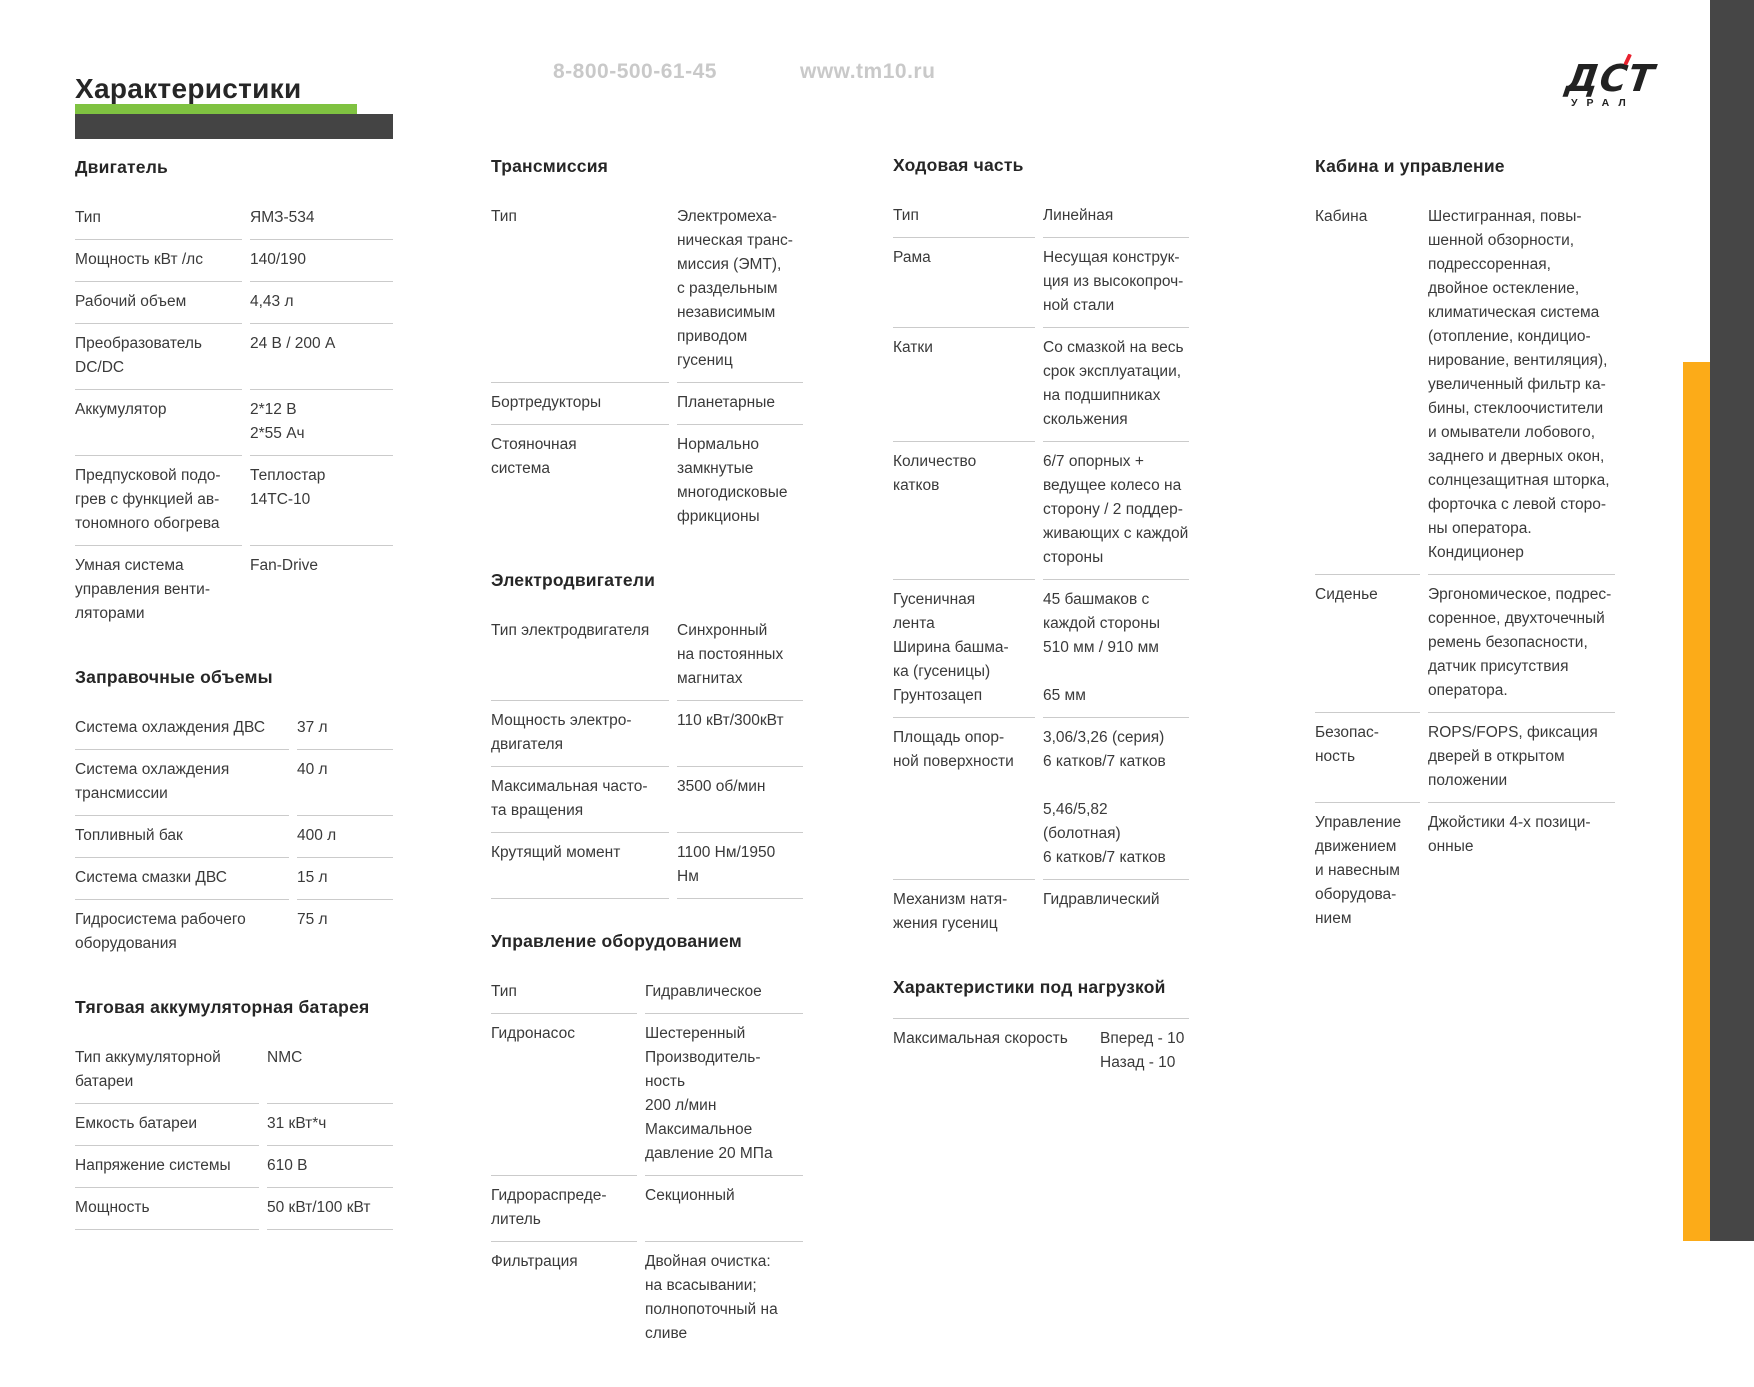 This screenshot has width=1754, height=1387. Describe the element at coordinates (234, 783) in the screenshot. I see `spec-row: Система охлаждения трансмиссии 40 л` at that location.